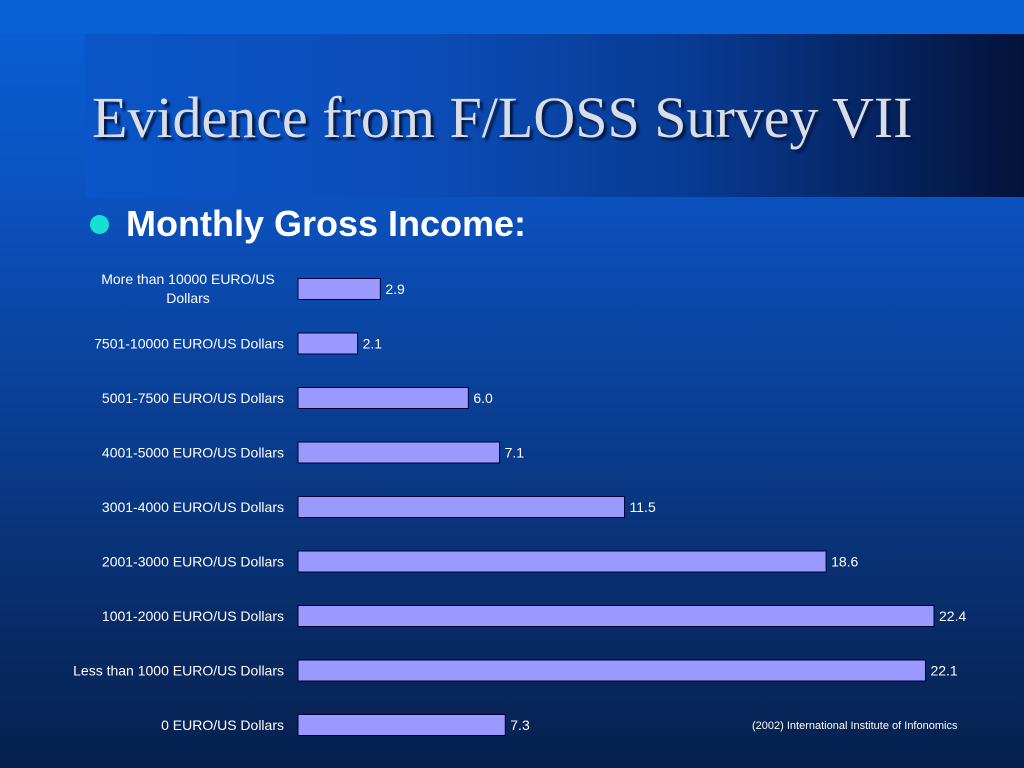 This screenshot has height=768, width=1024. I want to click on bar-value-label-8: 7.3, so click(520, 725).